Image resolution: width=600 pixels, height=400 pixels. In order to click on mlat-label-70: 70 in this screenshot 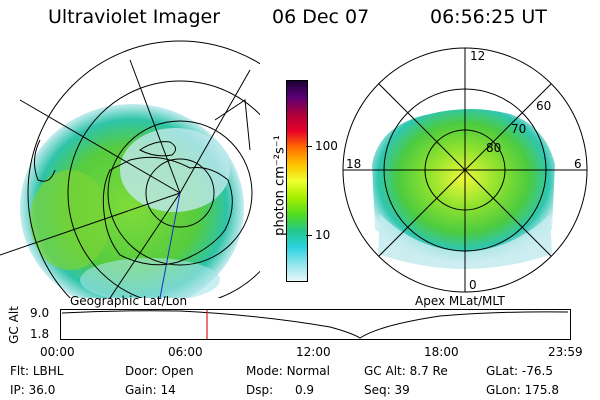, I will do `click(518, 129)`.